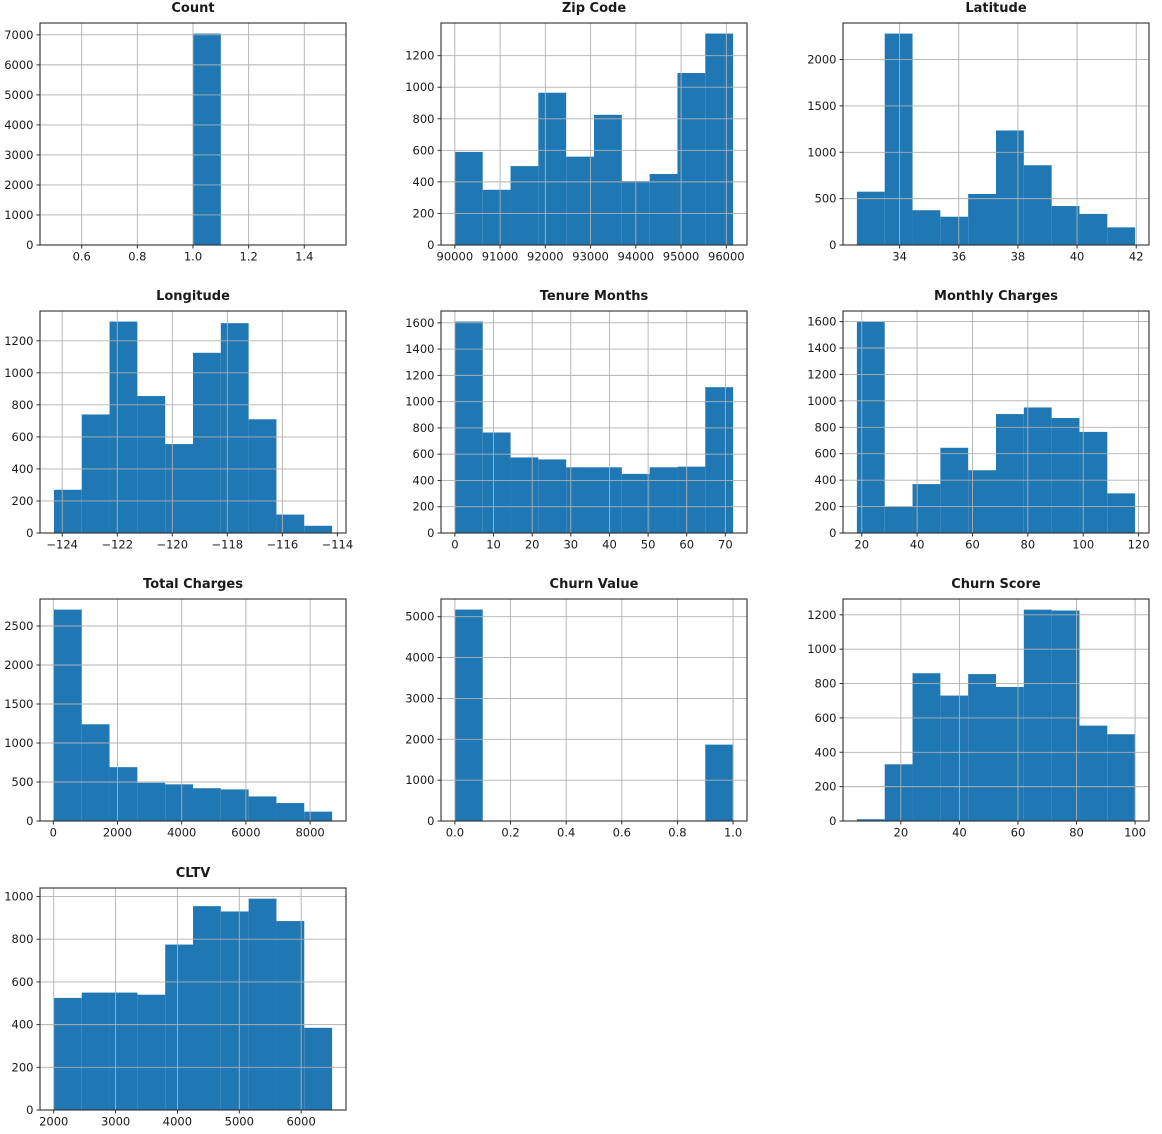 This screenshot has height=1134, width=1162. Describe the element at coordinates (193, 296) in the screenshot. I see `chart-title-longitude: Longitude` at that location.